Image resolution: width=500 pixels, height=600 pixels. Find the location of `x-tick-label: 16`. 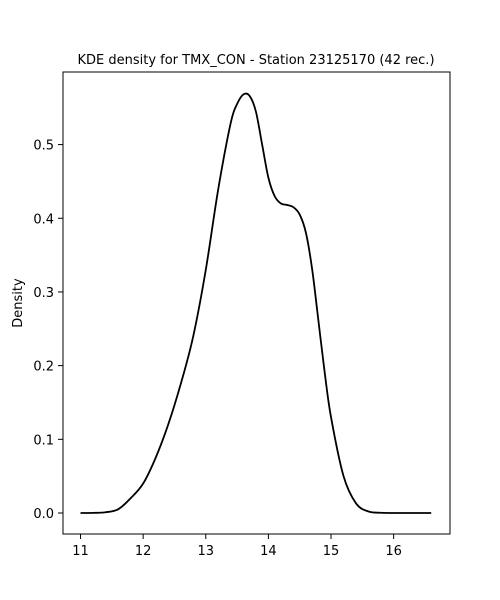

x-tick-label: 16 is located at coordinates (393, 551).